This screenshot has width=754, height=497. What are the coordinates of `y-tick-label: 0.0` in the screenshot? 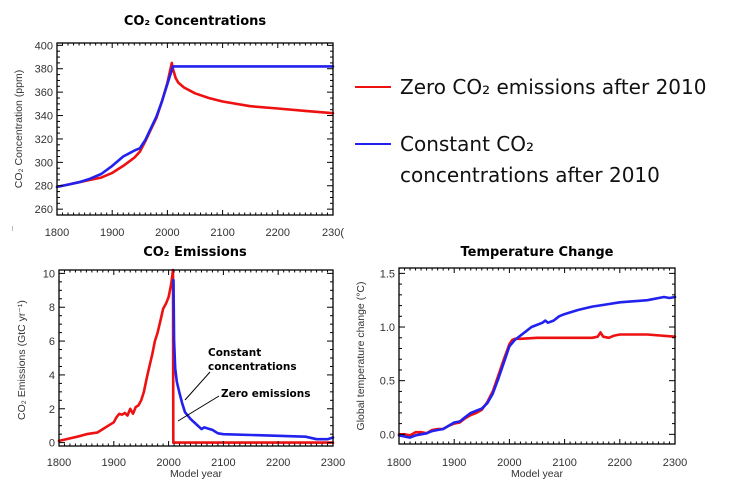 It's located at (387, 435).